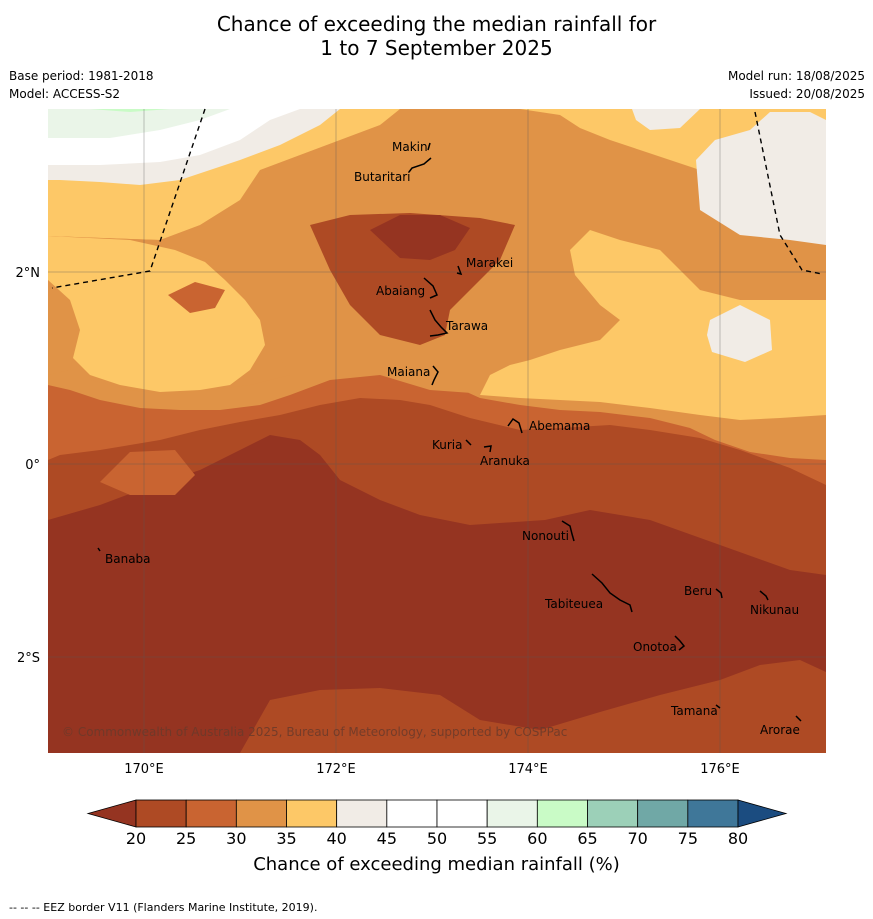  I want to click on colorbar-title: Chance of exceeding median rainfall (%), so click(436, 864).